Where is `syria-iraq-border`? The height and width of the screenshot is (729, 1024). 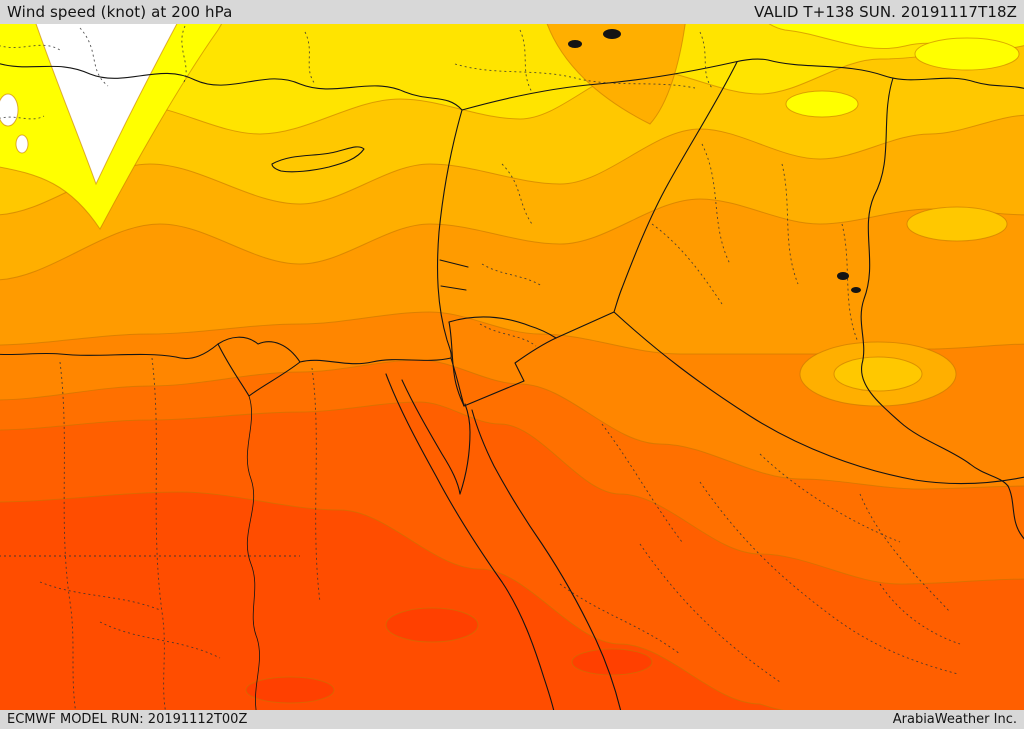
syria-iraq-border is located at coordinates (675, 187).